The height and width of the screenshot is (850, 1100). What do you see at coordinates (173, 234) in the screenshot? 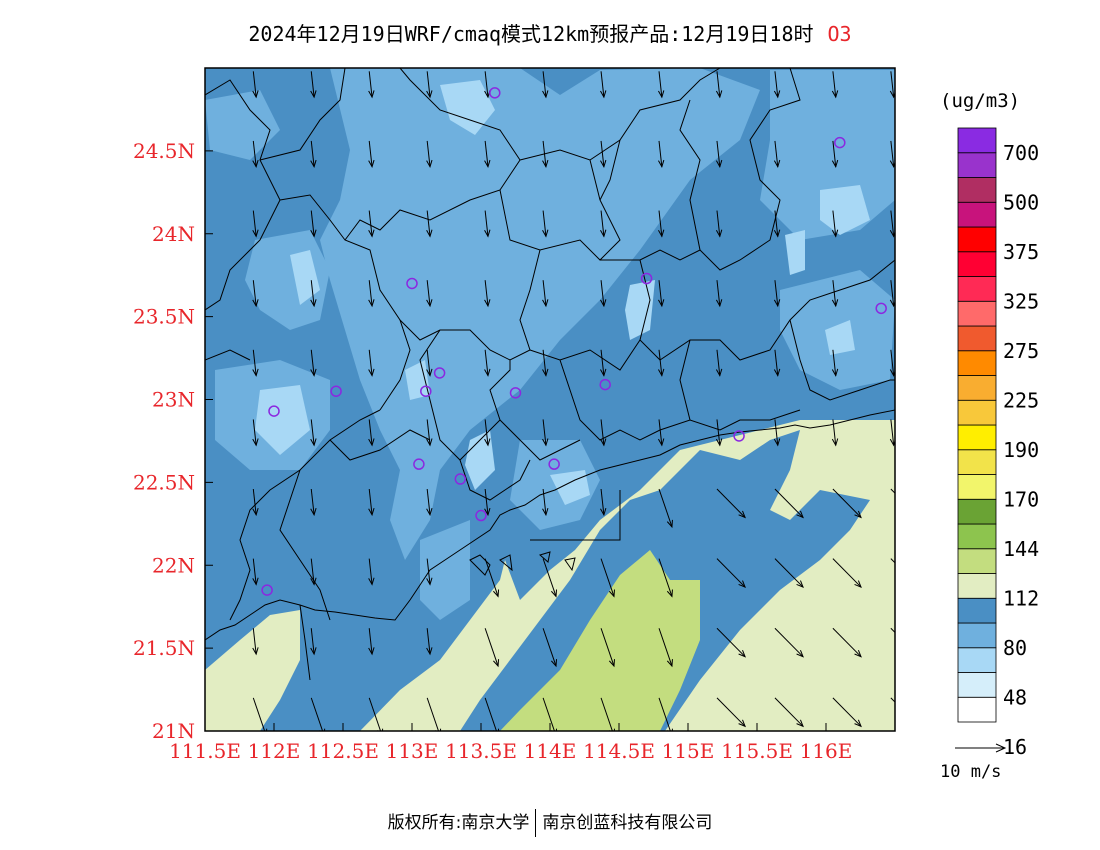
I see `lat-tick-label: 24N` at bounding box center [173, 234].